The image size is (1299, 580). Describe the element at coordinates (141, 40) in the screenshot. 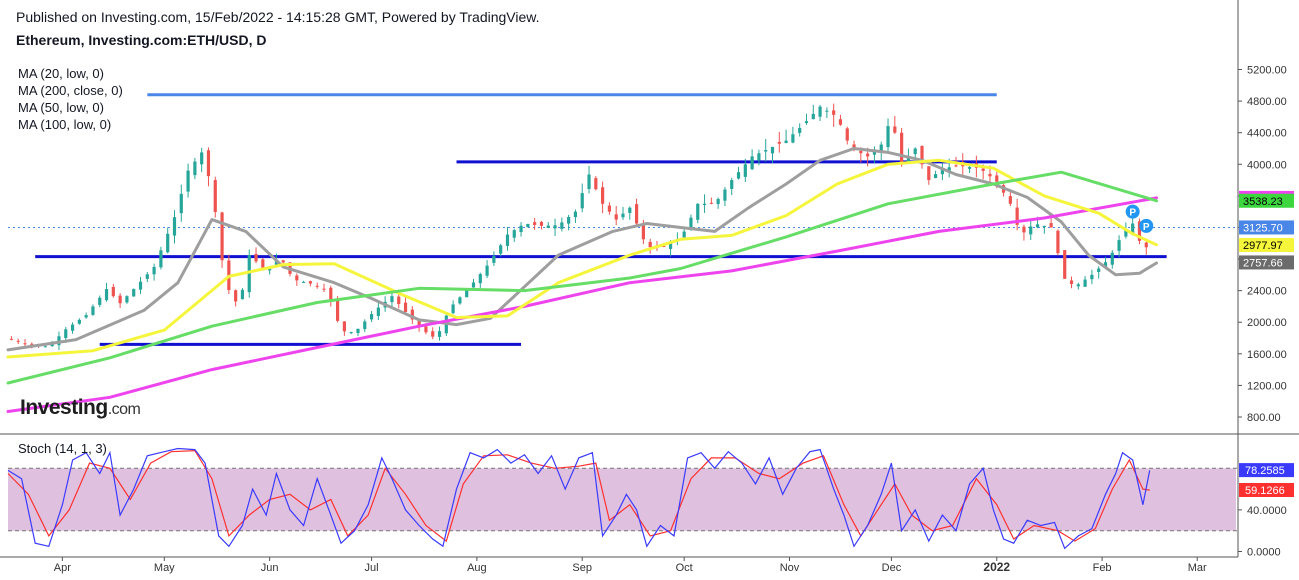

I see `symbol-title: Ethereum, Investing.com:ETH/USD, D` at that location.